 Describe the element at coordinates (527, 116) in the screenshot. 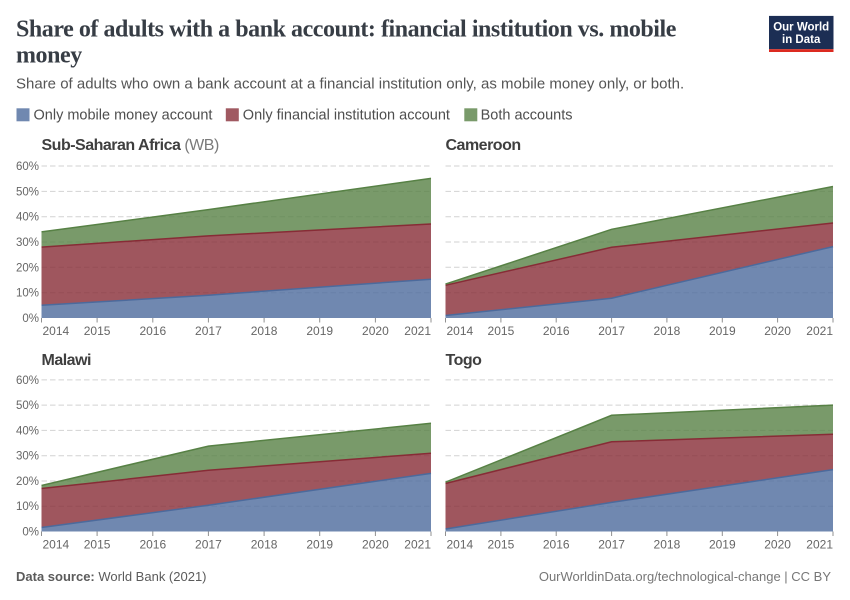

I see `svg-text: Both accounts` at that location.